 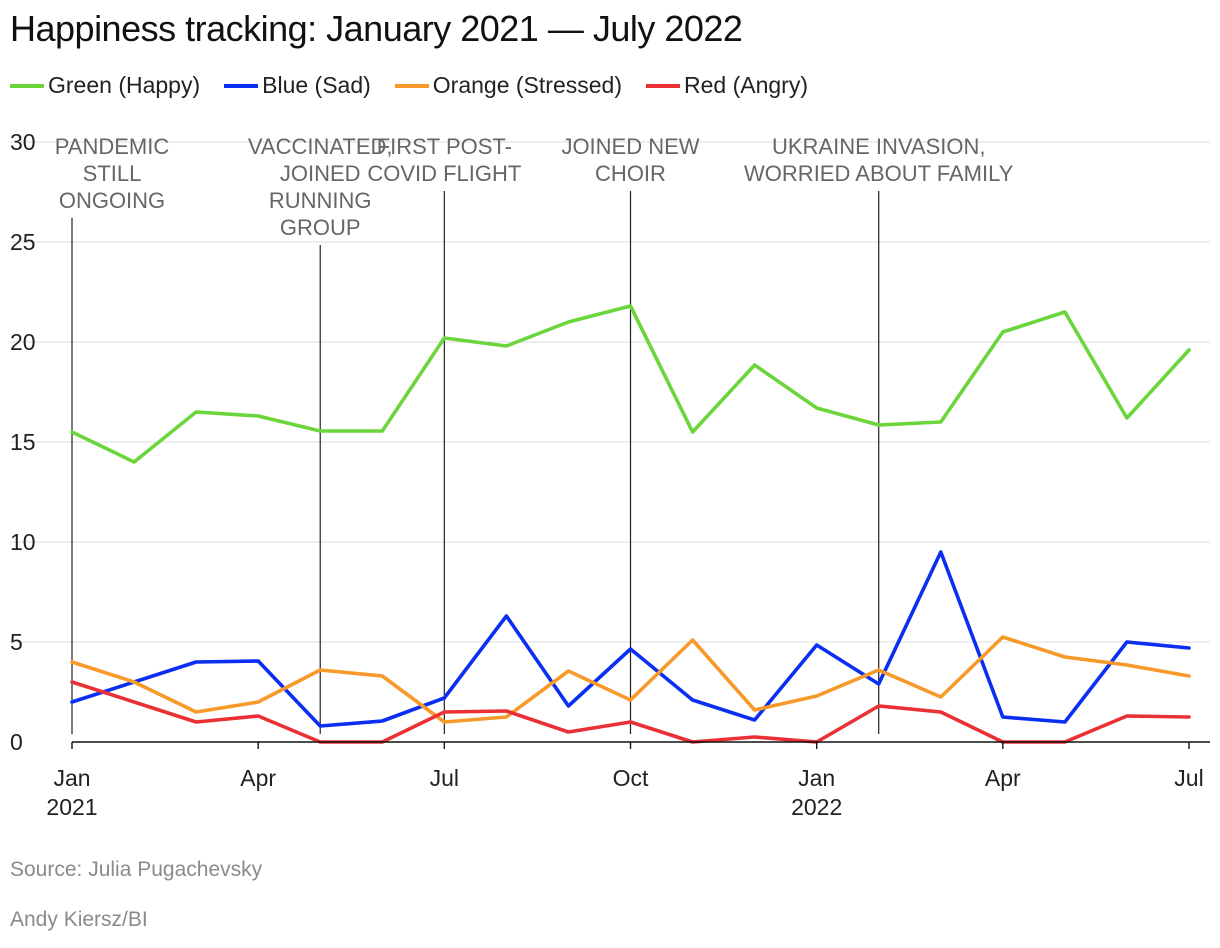 What do you see at coordinates (320, 173) in the screenshot?
I see `annotation-label-1-1: JOINED` at bounding box center [320, 173].